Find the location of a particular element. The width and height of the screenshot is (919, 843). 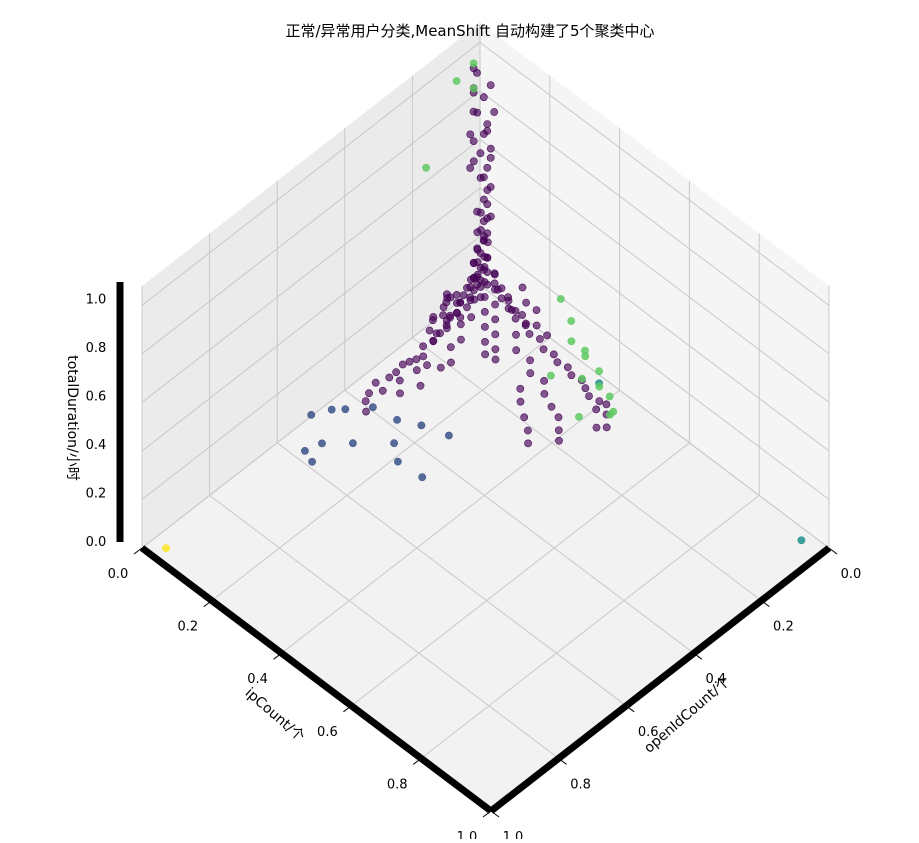

y-axis-label: ipCount/个 is located at coordinates (275, 715).